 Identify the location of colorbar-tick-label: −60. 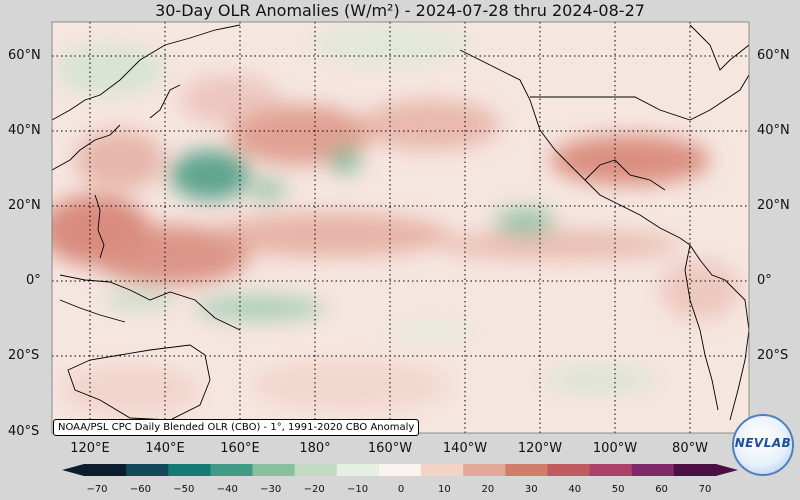
(140, 489).